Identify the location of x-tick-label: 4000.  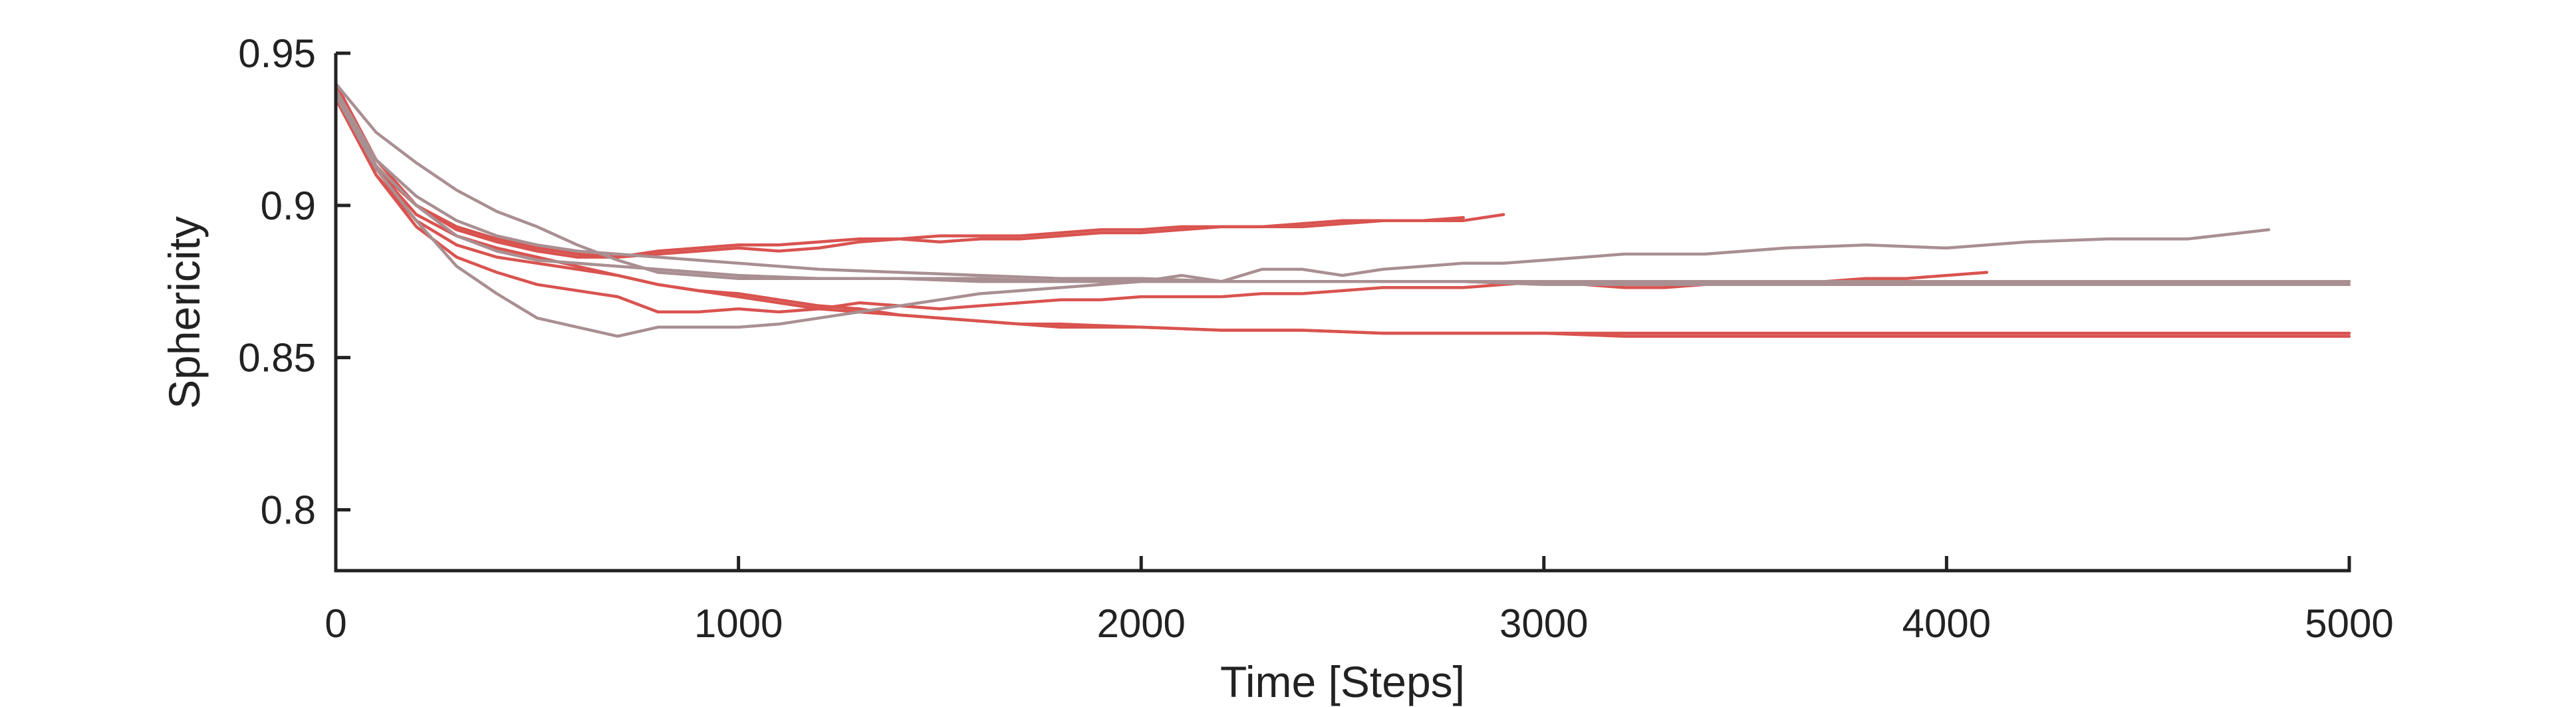
(1946, 623).